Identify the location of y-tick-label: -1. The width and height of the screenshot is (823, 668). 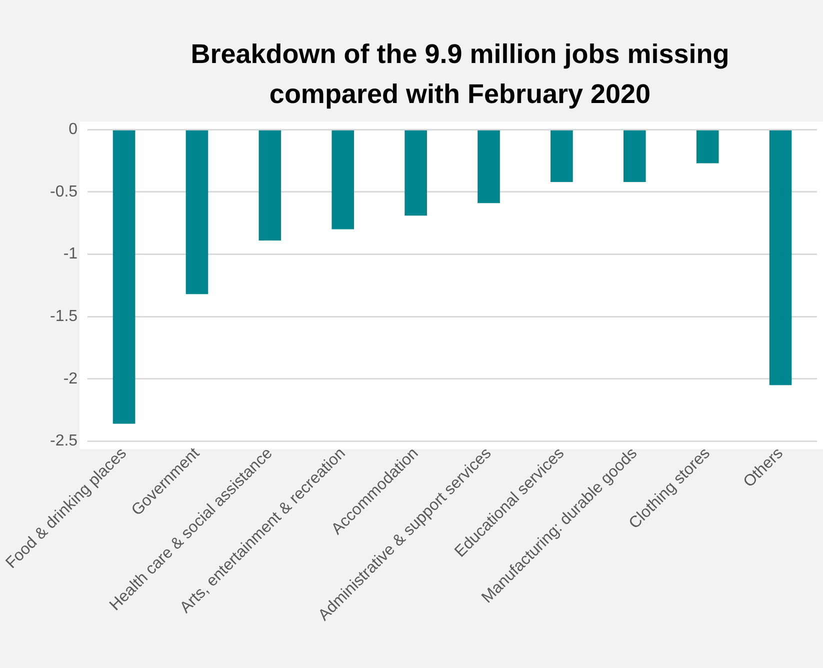
(70, 254).